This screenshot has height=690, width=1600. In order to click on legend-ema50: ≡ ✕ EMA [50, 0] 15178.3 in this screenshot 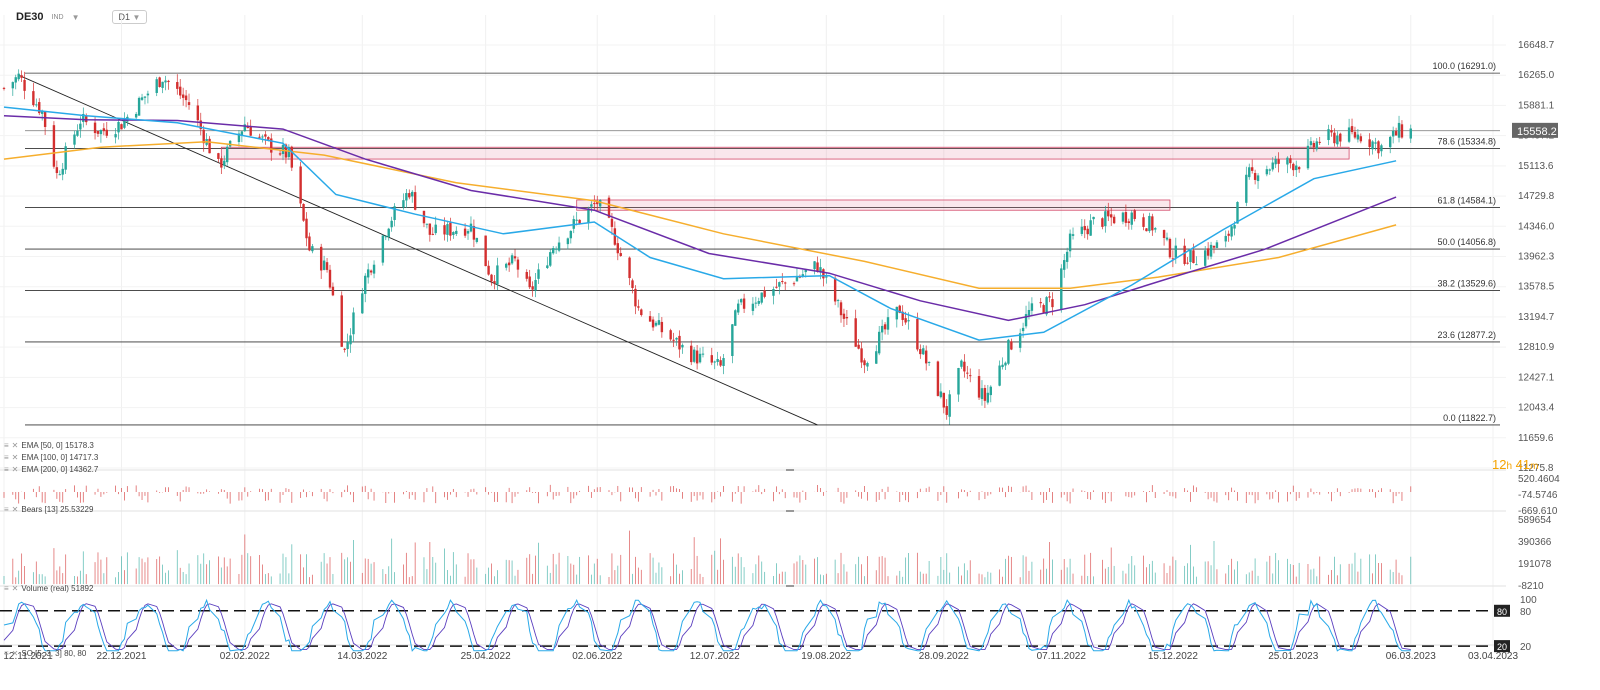, I will do `click(49, 445)`.